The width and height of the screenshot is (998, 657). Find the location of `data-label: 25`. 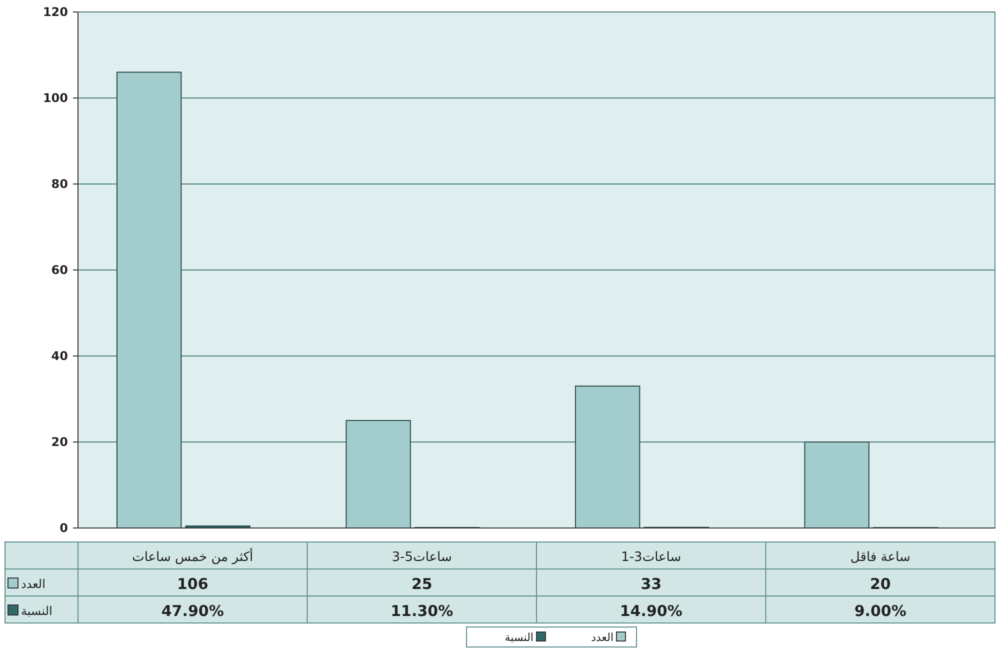

data-label: 25 is located at coordinates (421, 584).